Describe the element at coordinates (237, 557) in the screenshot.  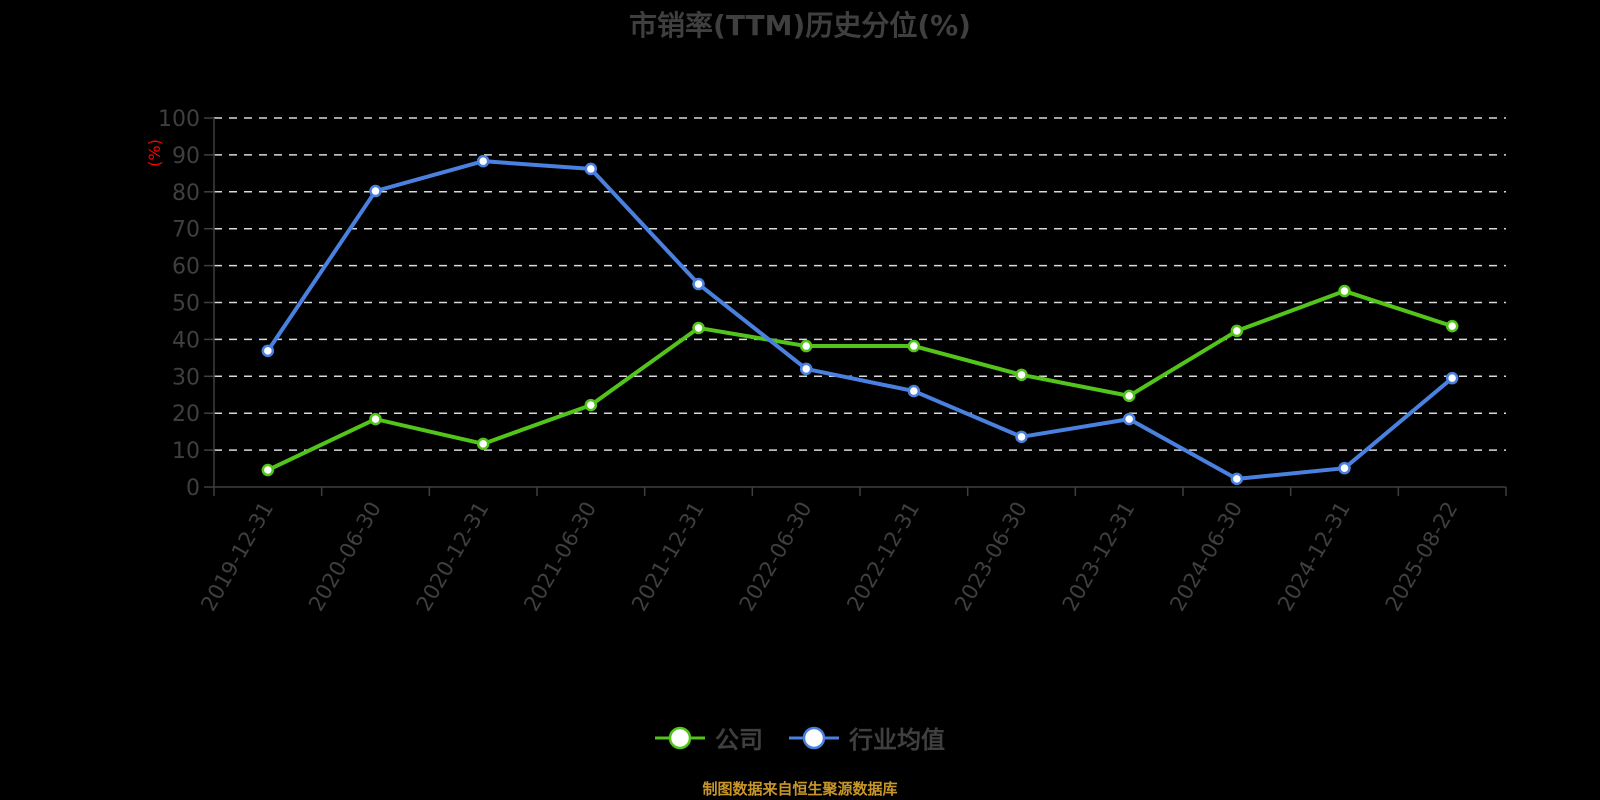
I see `x-tick-label: 2019-12-31` at that location.